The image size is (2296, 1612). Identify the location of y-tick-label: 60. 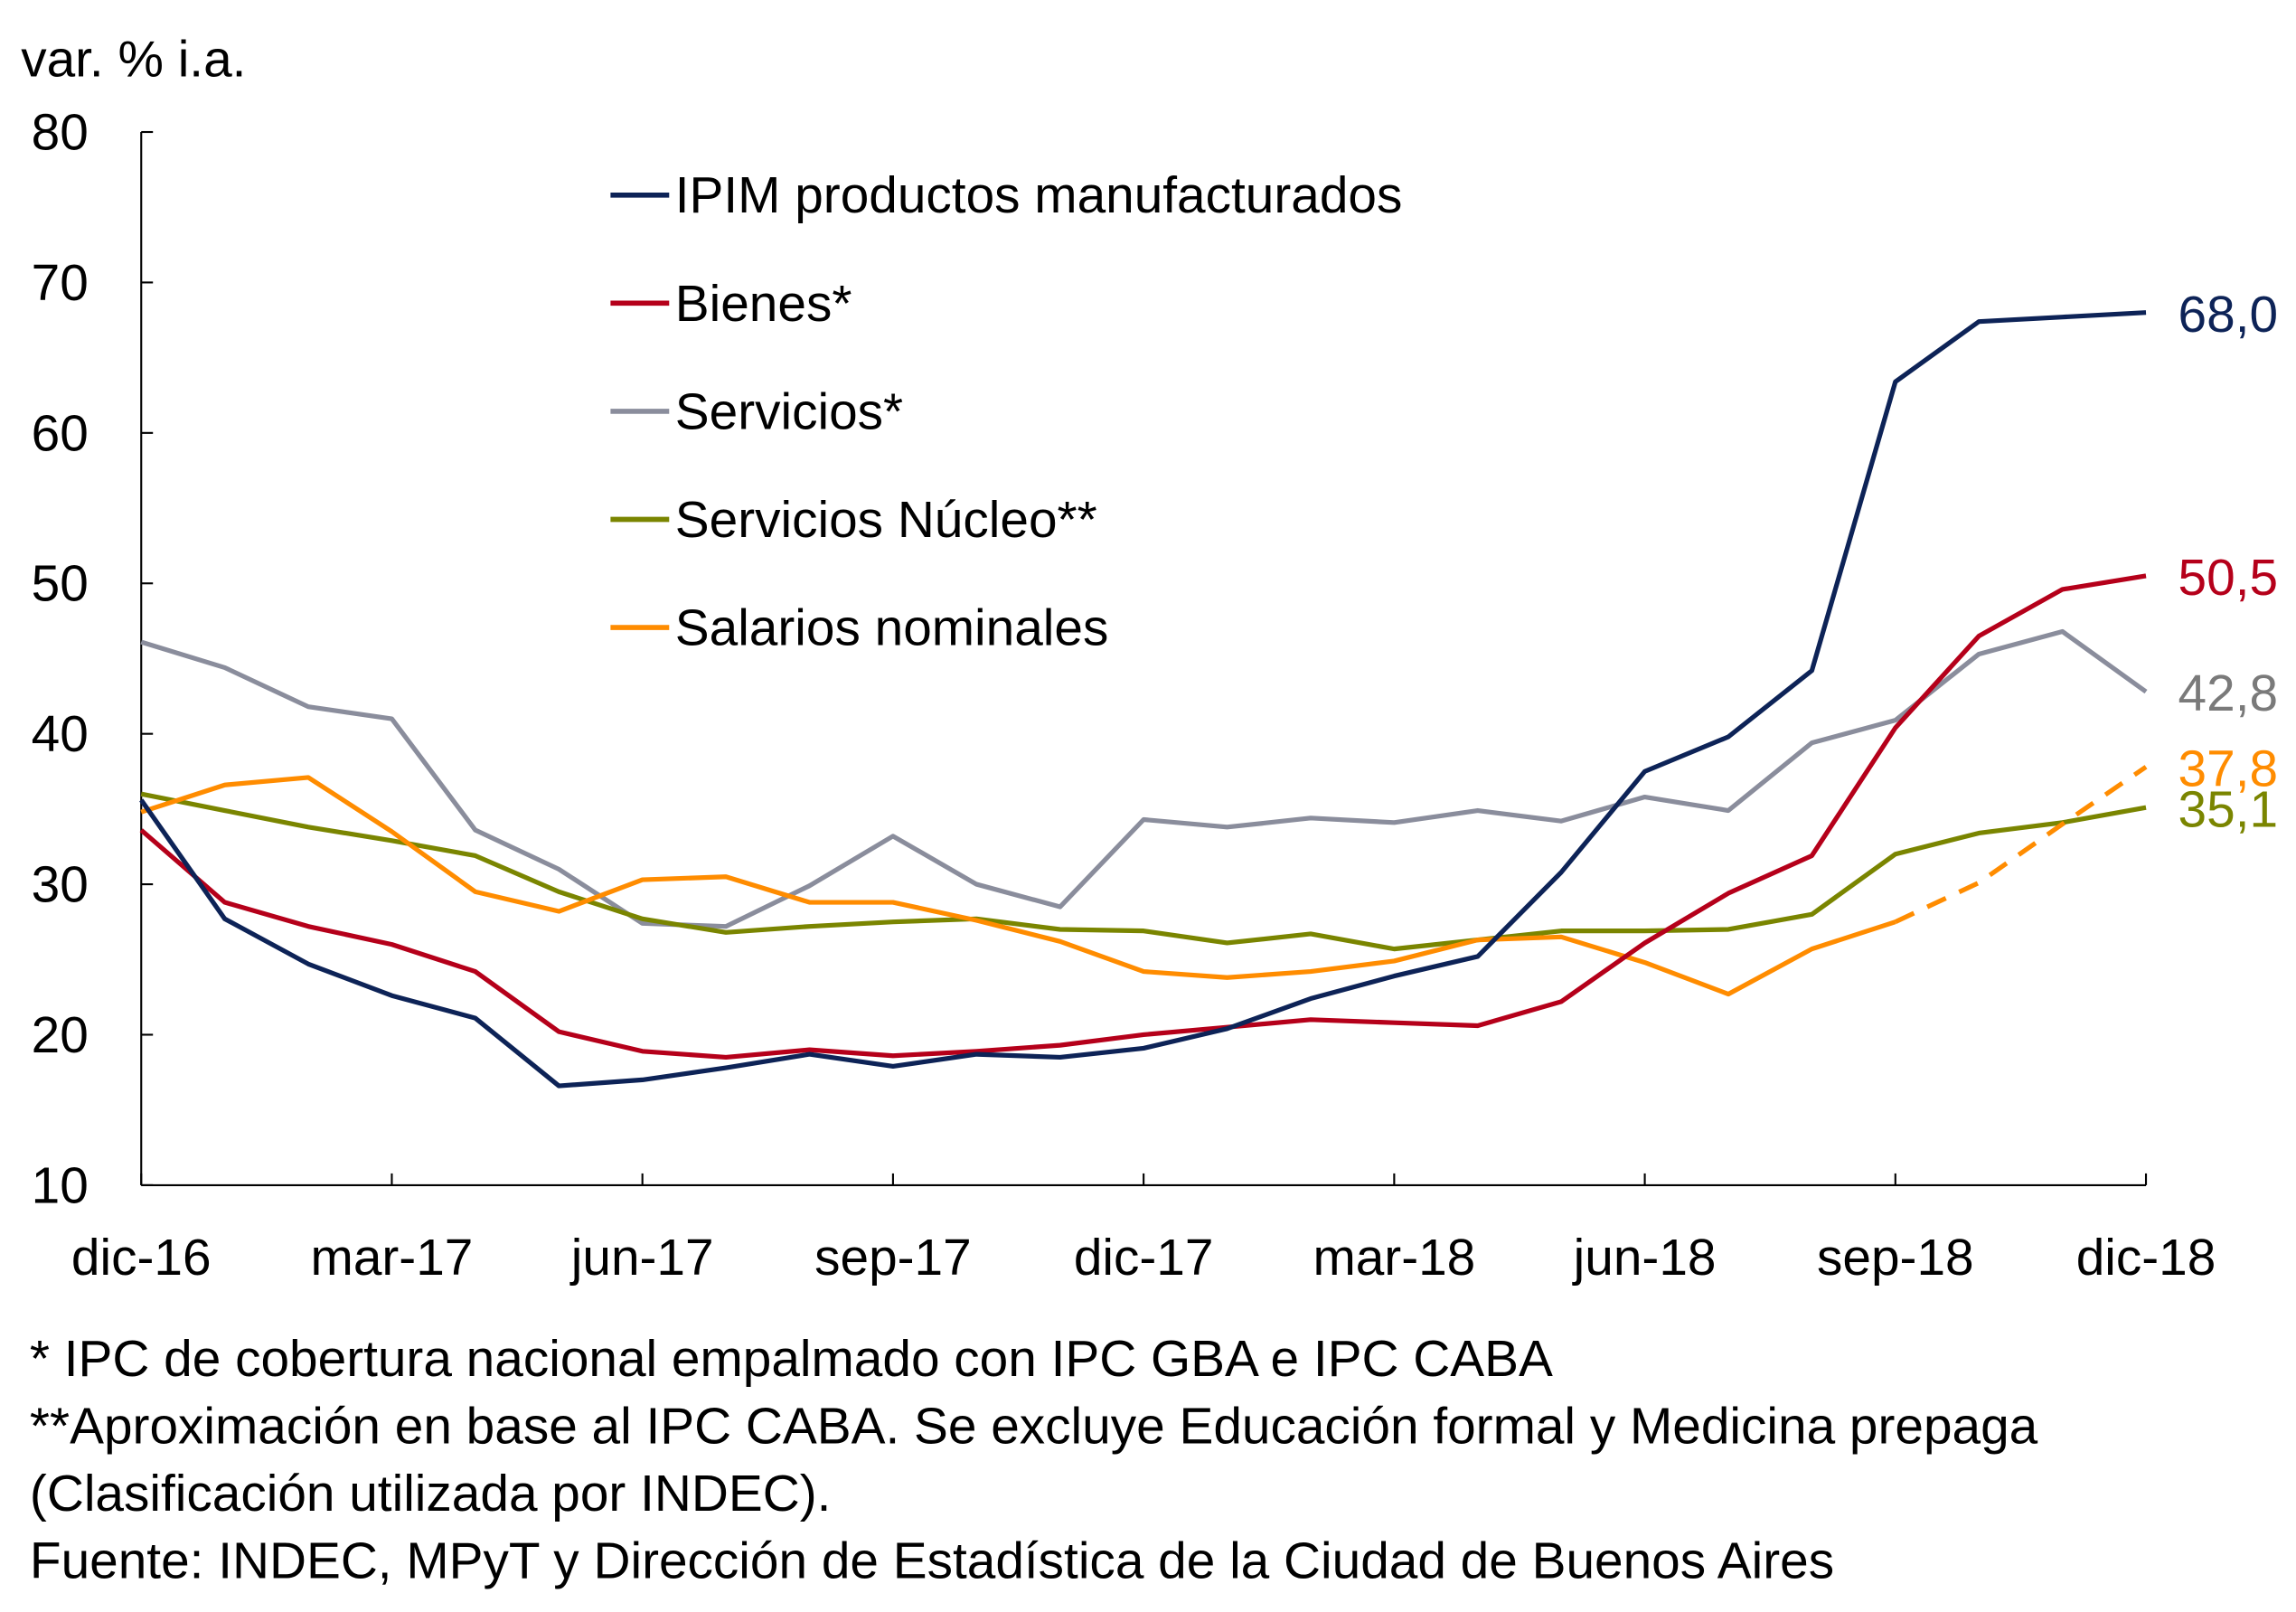
(60, 433).